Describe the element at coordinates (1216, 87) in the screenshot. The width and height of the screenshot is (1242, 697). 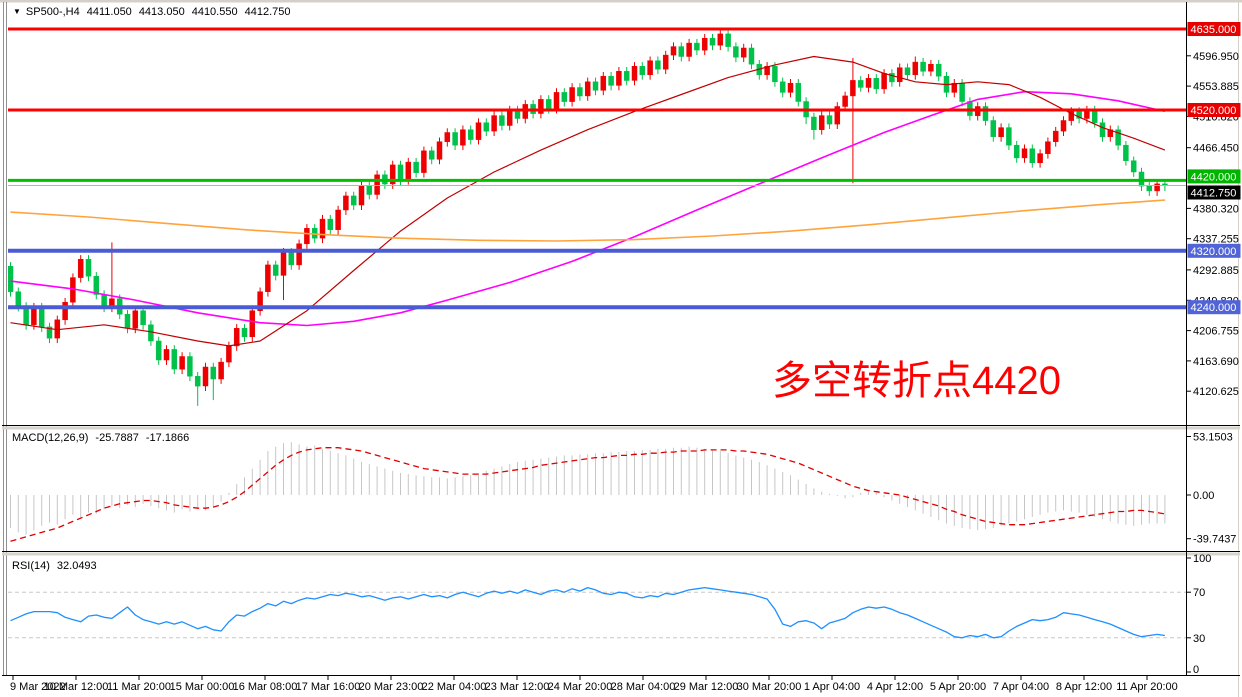
I see `axis-label: 4553.885` at that location.